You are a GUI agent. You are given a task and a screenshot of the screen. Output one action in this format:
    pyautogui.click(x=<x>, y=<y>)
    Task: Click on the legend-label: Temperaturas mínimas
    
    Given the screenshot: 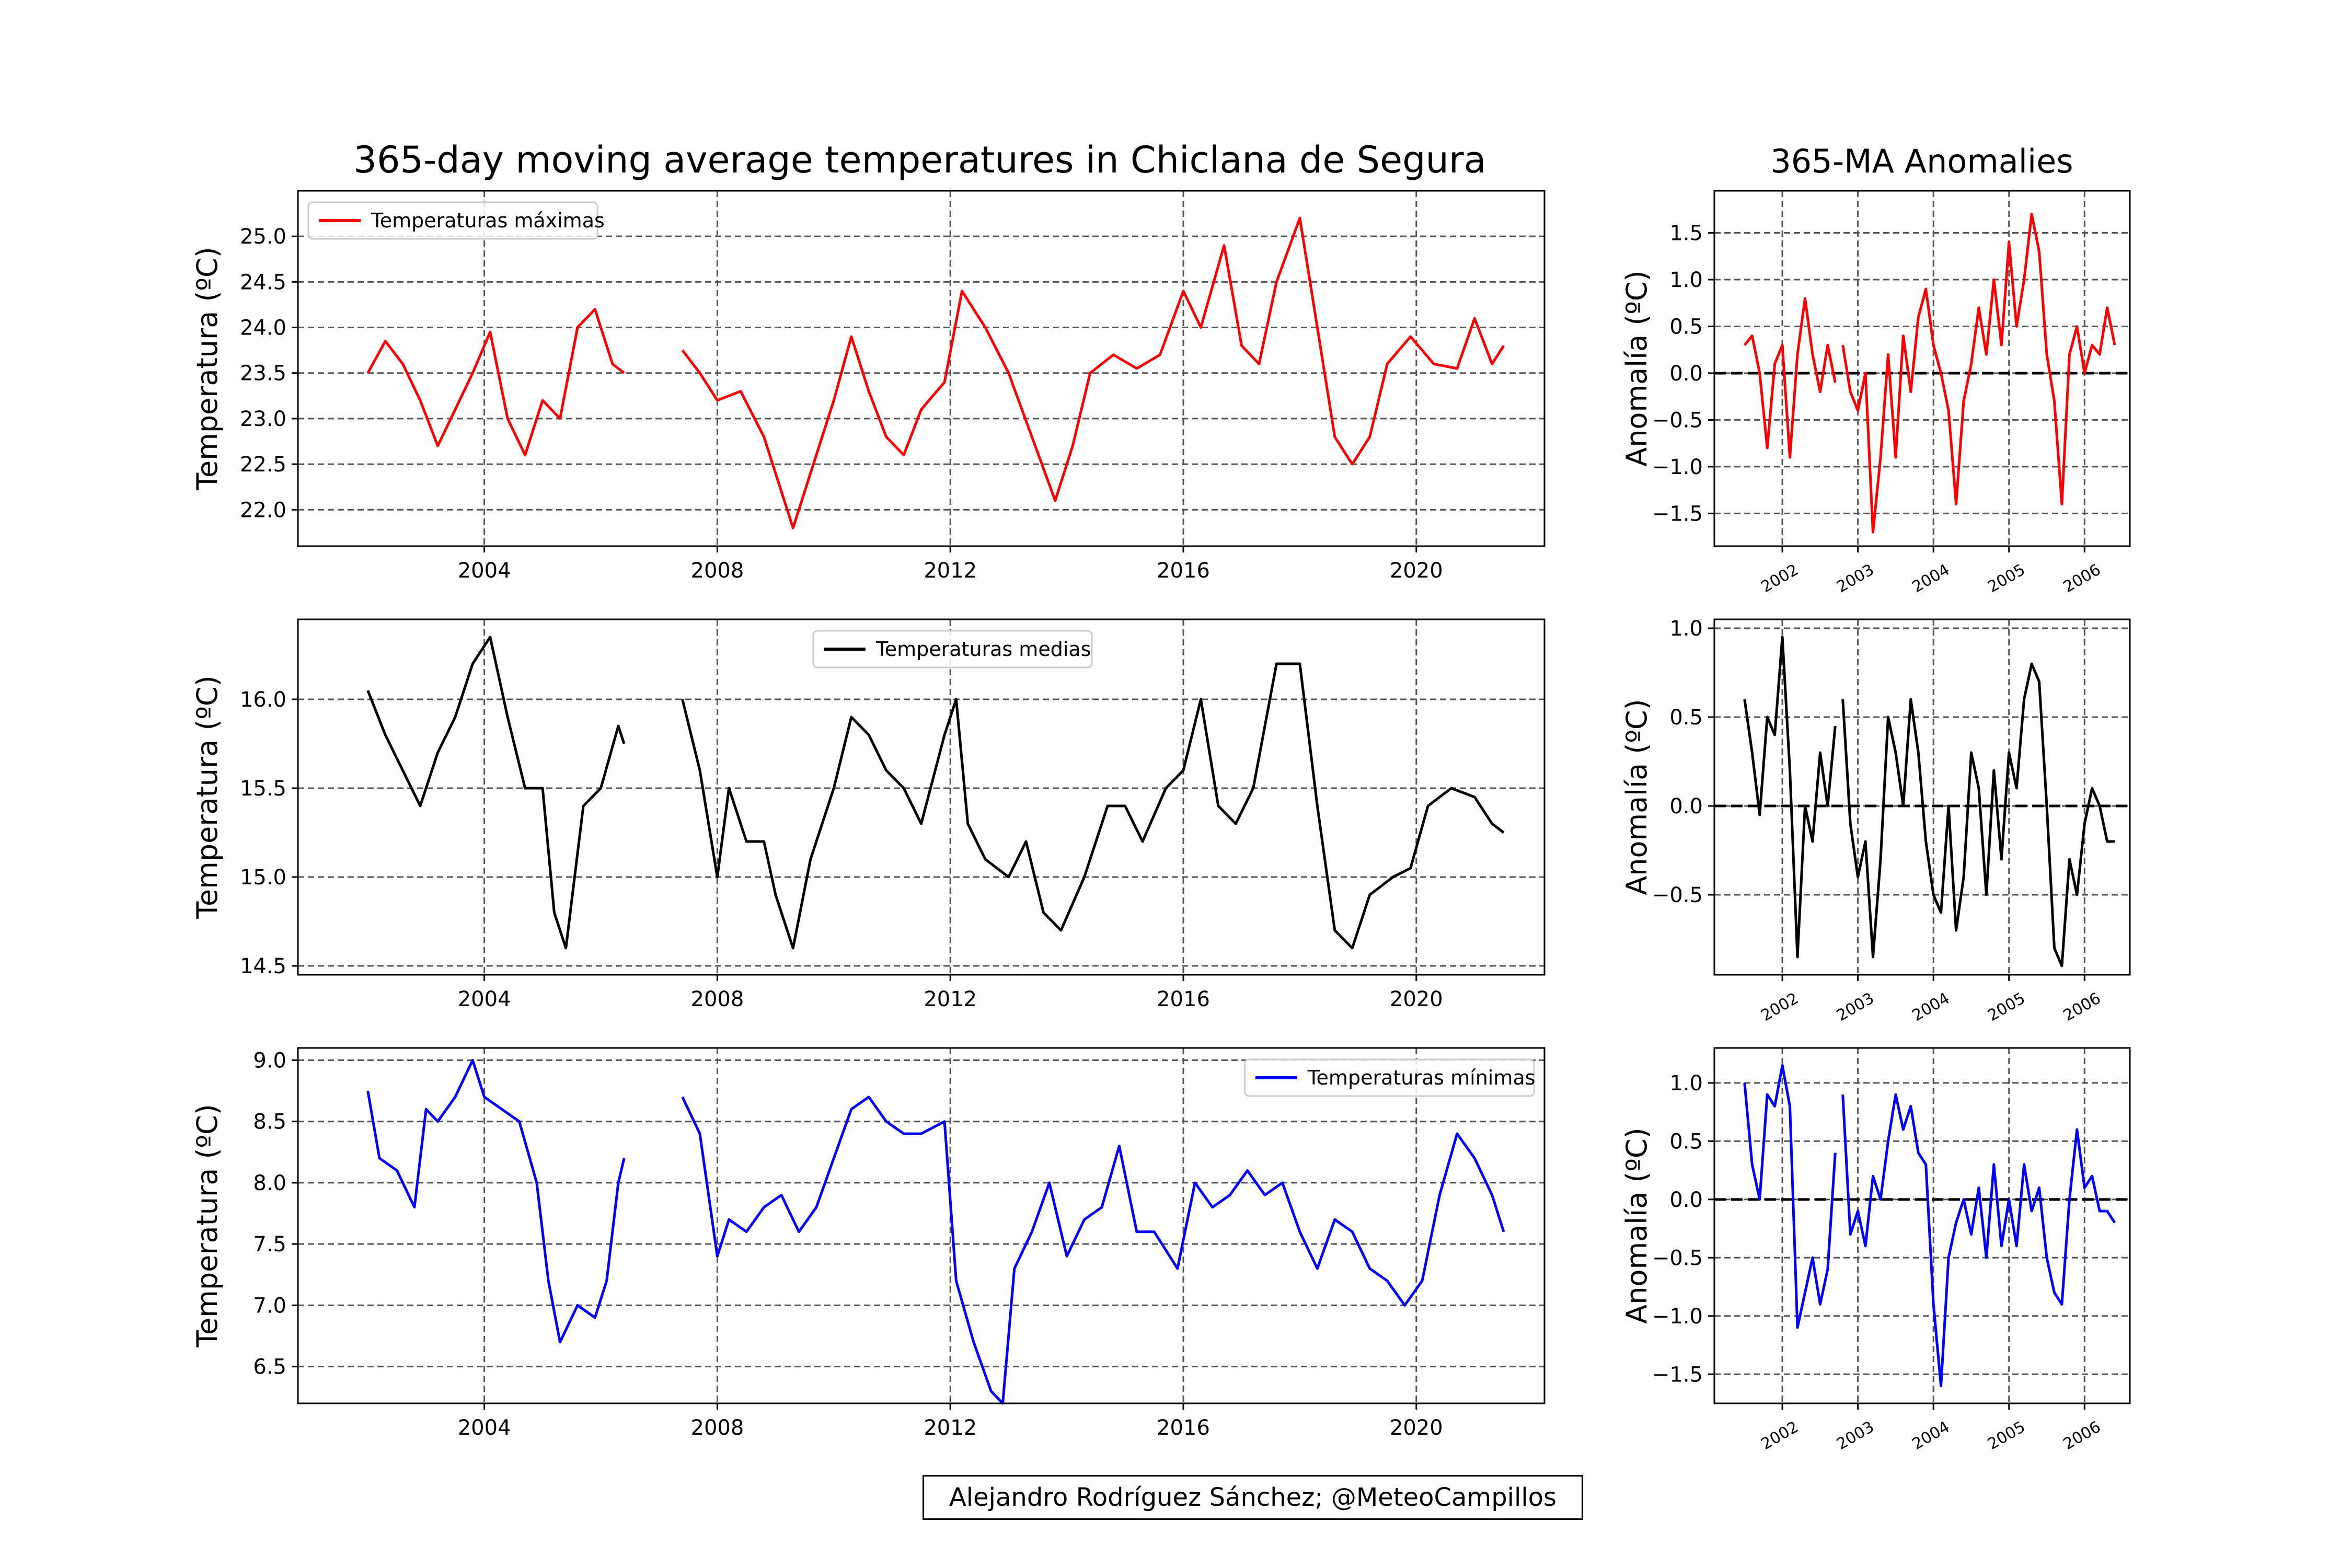 What is the action you would take?
    pyautogui.click(x=1421, y=1077)
    